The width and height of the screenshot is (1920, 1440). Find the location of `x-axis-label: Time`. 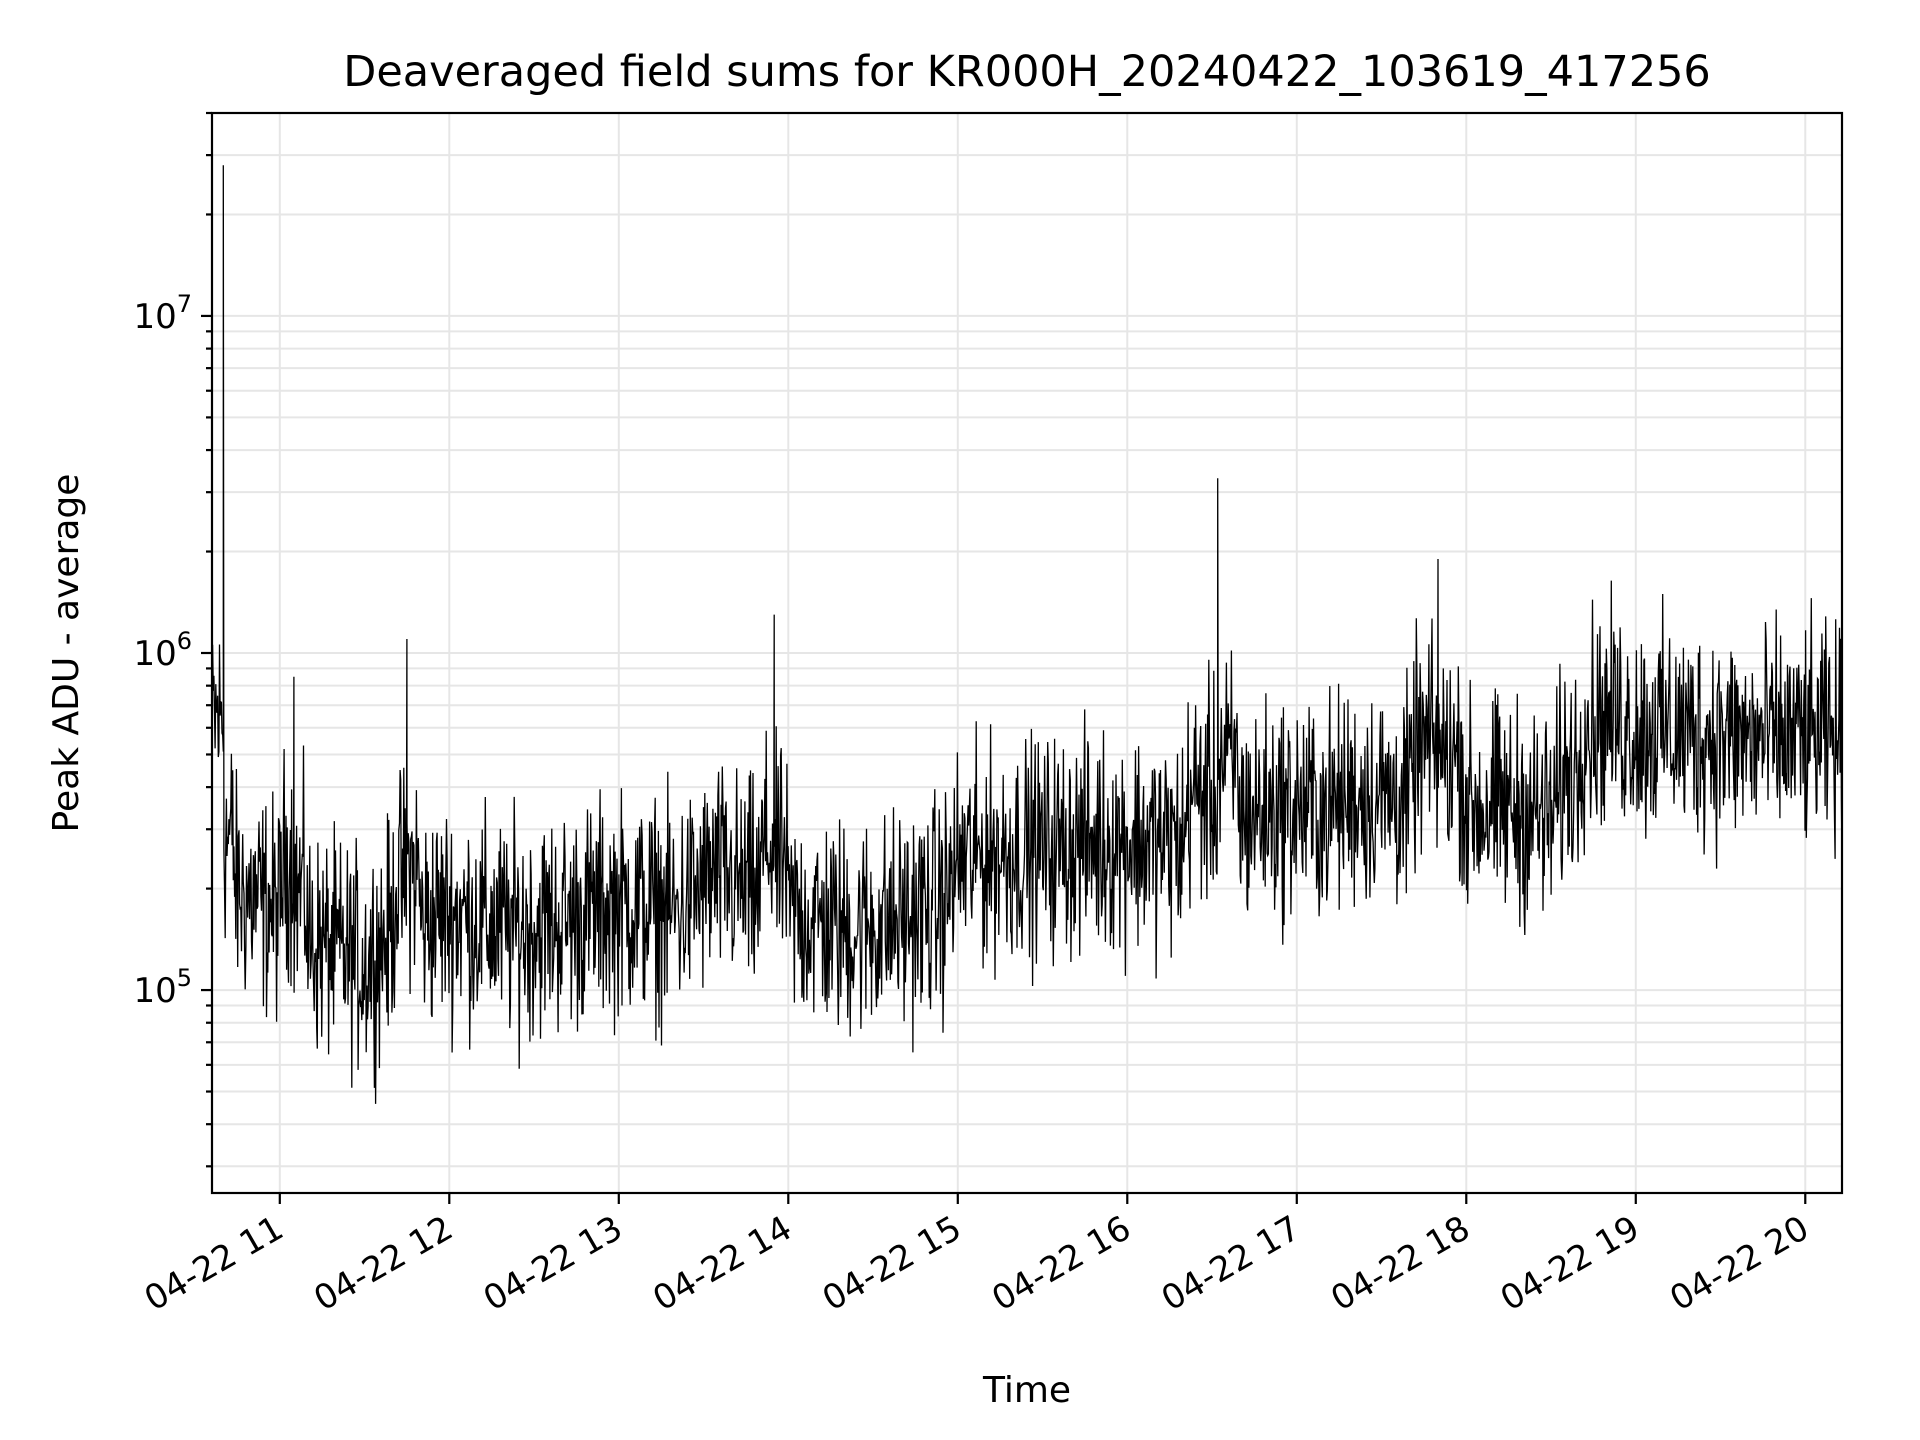

x-axis-label: Time is located at coordinates (1026, 1390).